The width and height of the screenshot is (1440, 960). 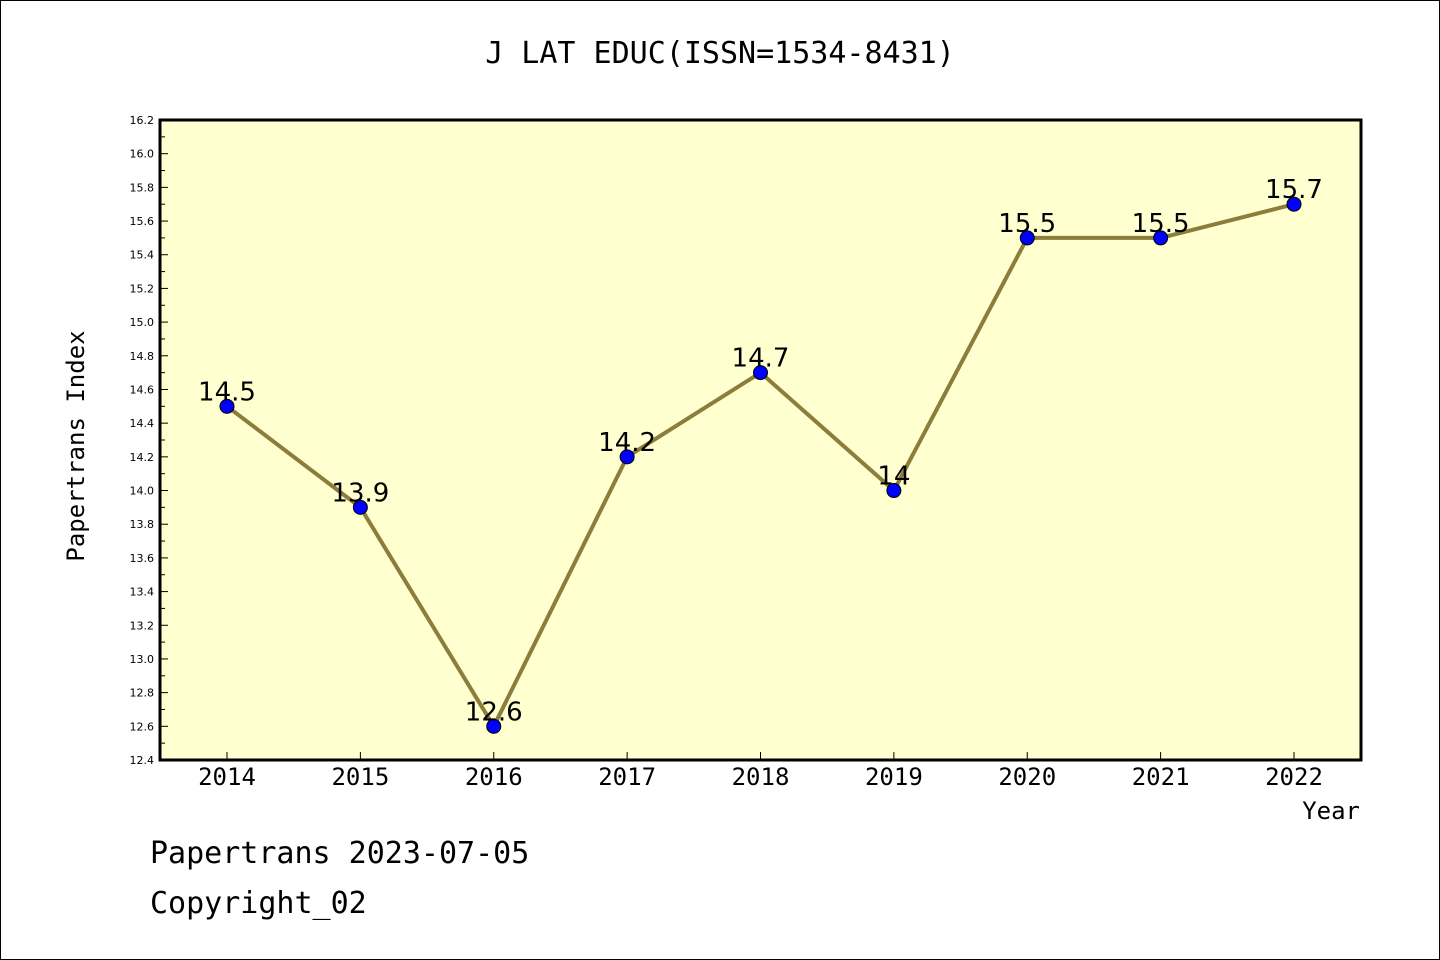 I want to click on x-tick-label: 2019, so click(x=894, y=777).